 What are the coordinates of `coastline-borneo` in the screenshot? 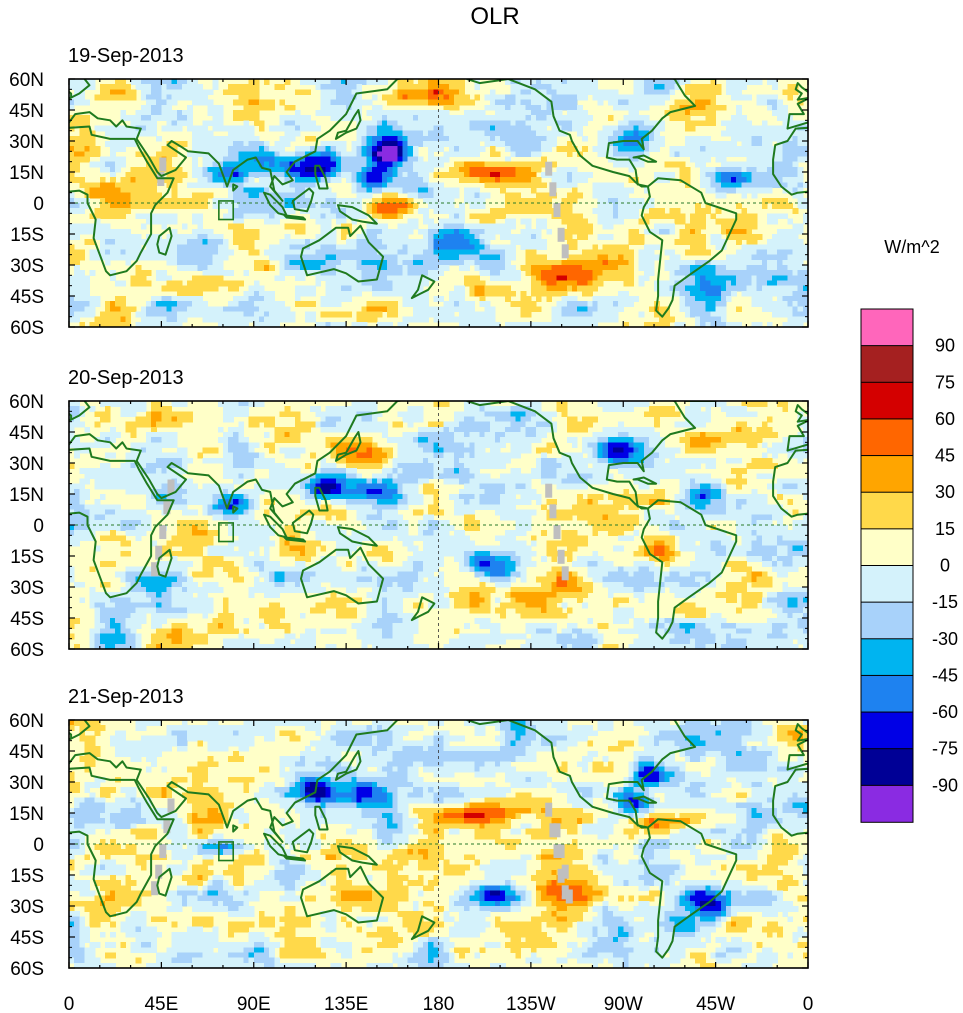 It's located at (303, 841).